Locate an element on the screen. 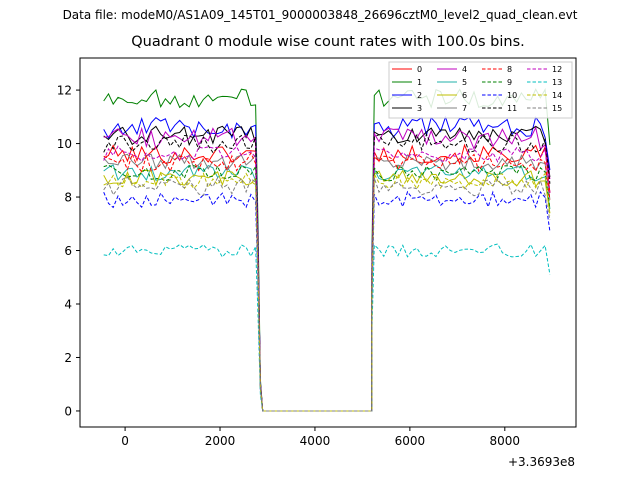 This screenshot has width=640, height=480. y-tick-label: 6 is located at coordinates (68, 251).